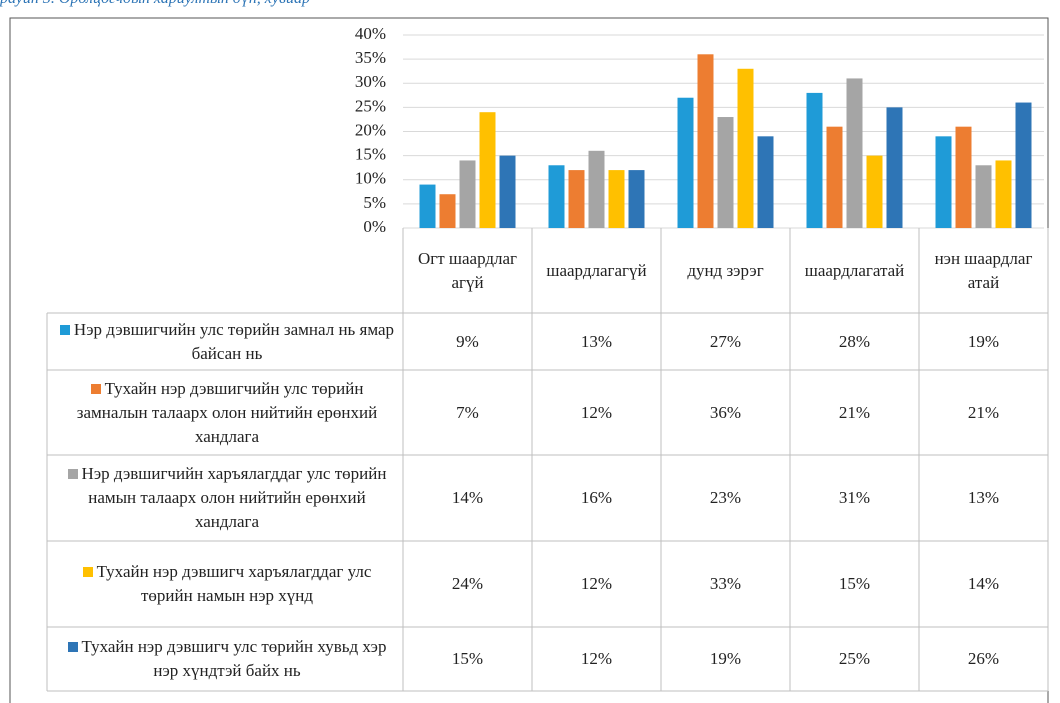 The width and height of the screenshot is (1060, 703). What do you see at coordinates (370, 154) in the screenshot?
I see `y-tick-label: 15%` at bounding box center [370, 154].